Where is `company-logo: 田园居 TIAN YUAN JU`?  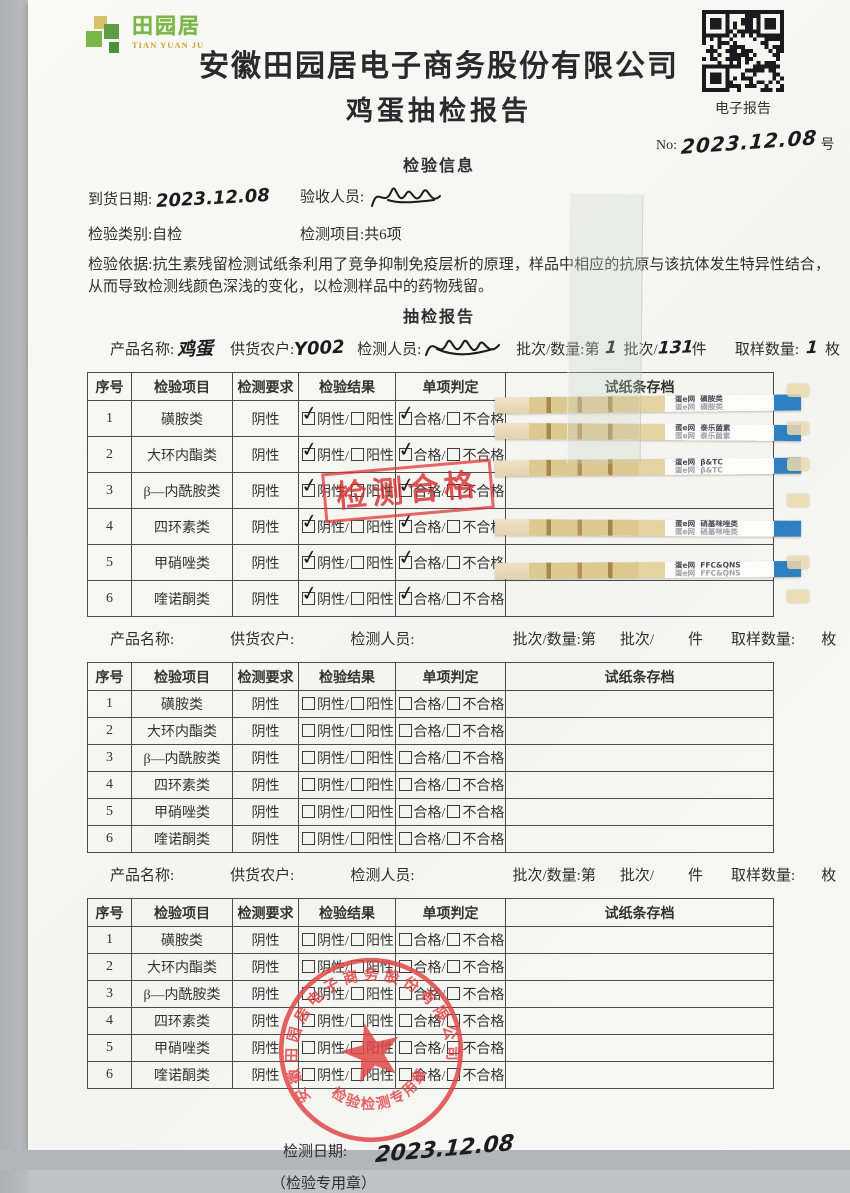 company-logo: 田园居 TIAN YUAN JU is located at coordinates (145, 37).